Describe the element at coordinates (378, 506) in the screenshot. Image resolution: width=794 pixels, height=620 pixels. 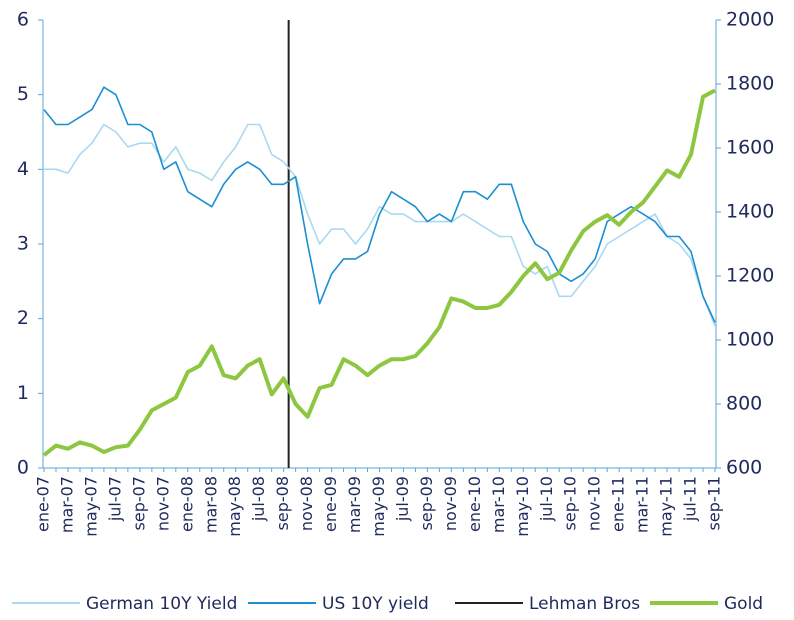
I see `x-tick-label: may-09` at that location.